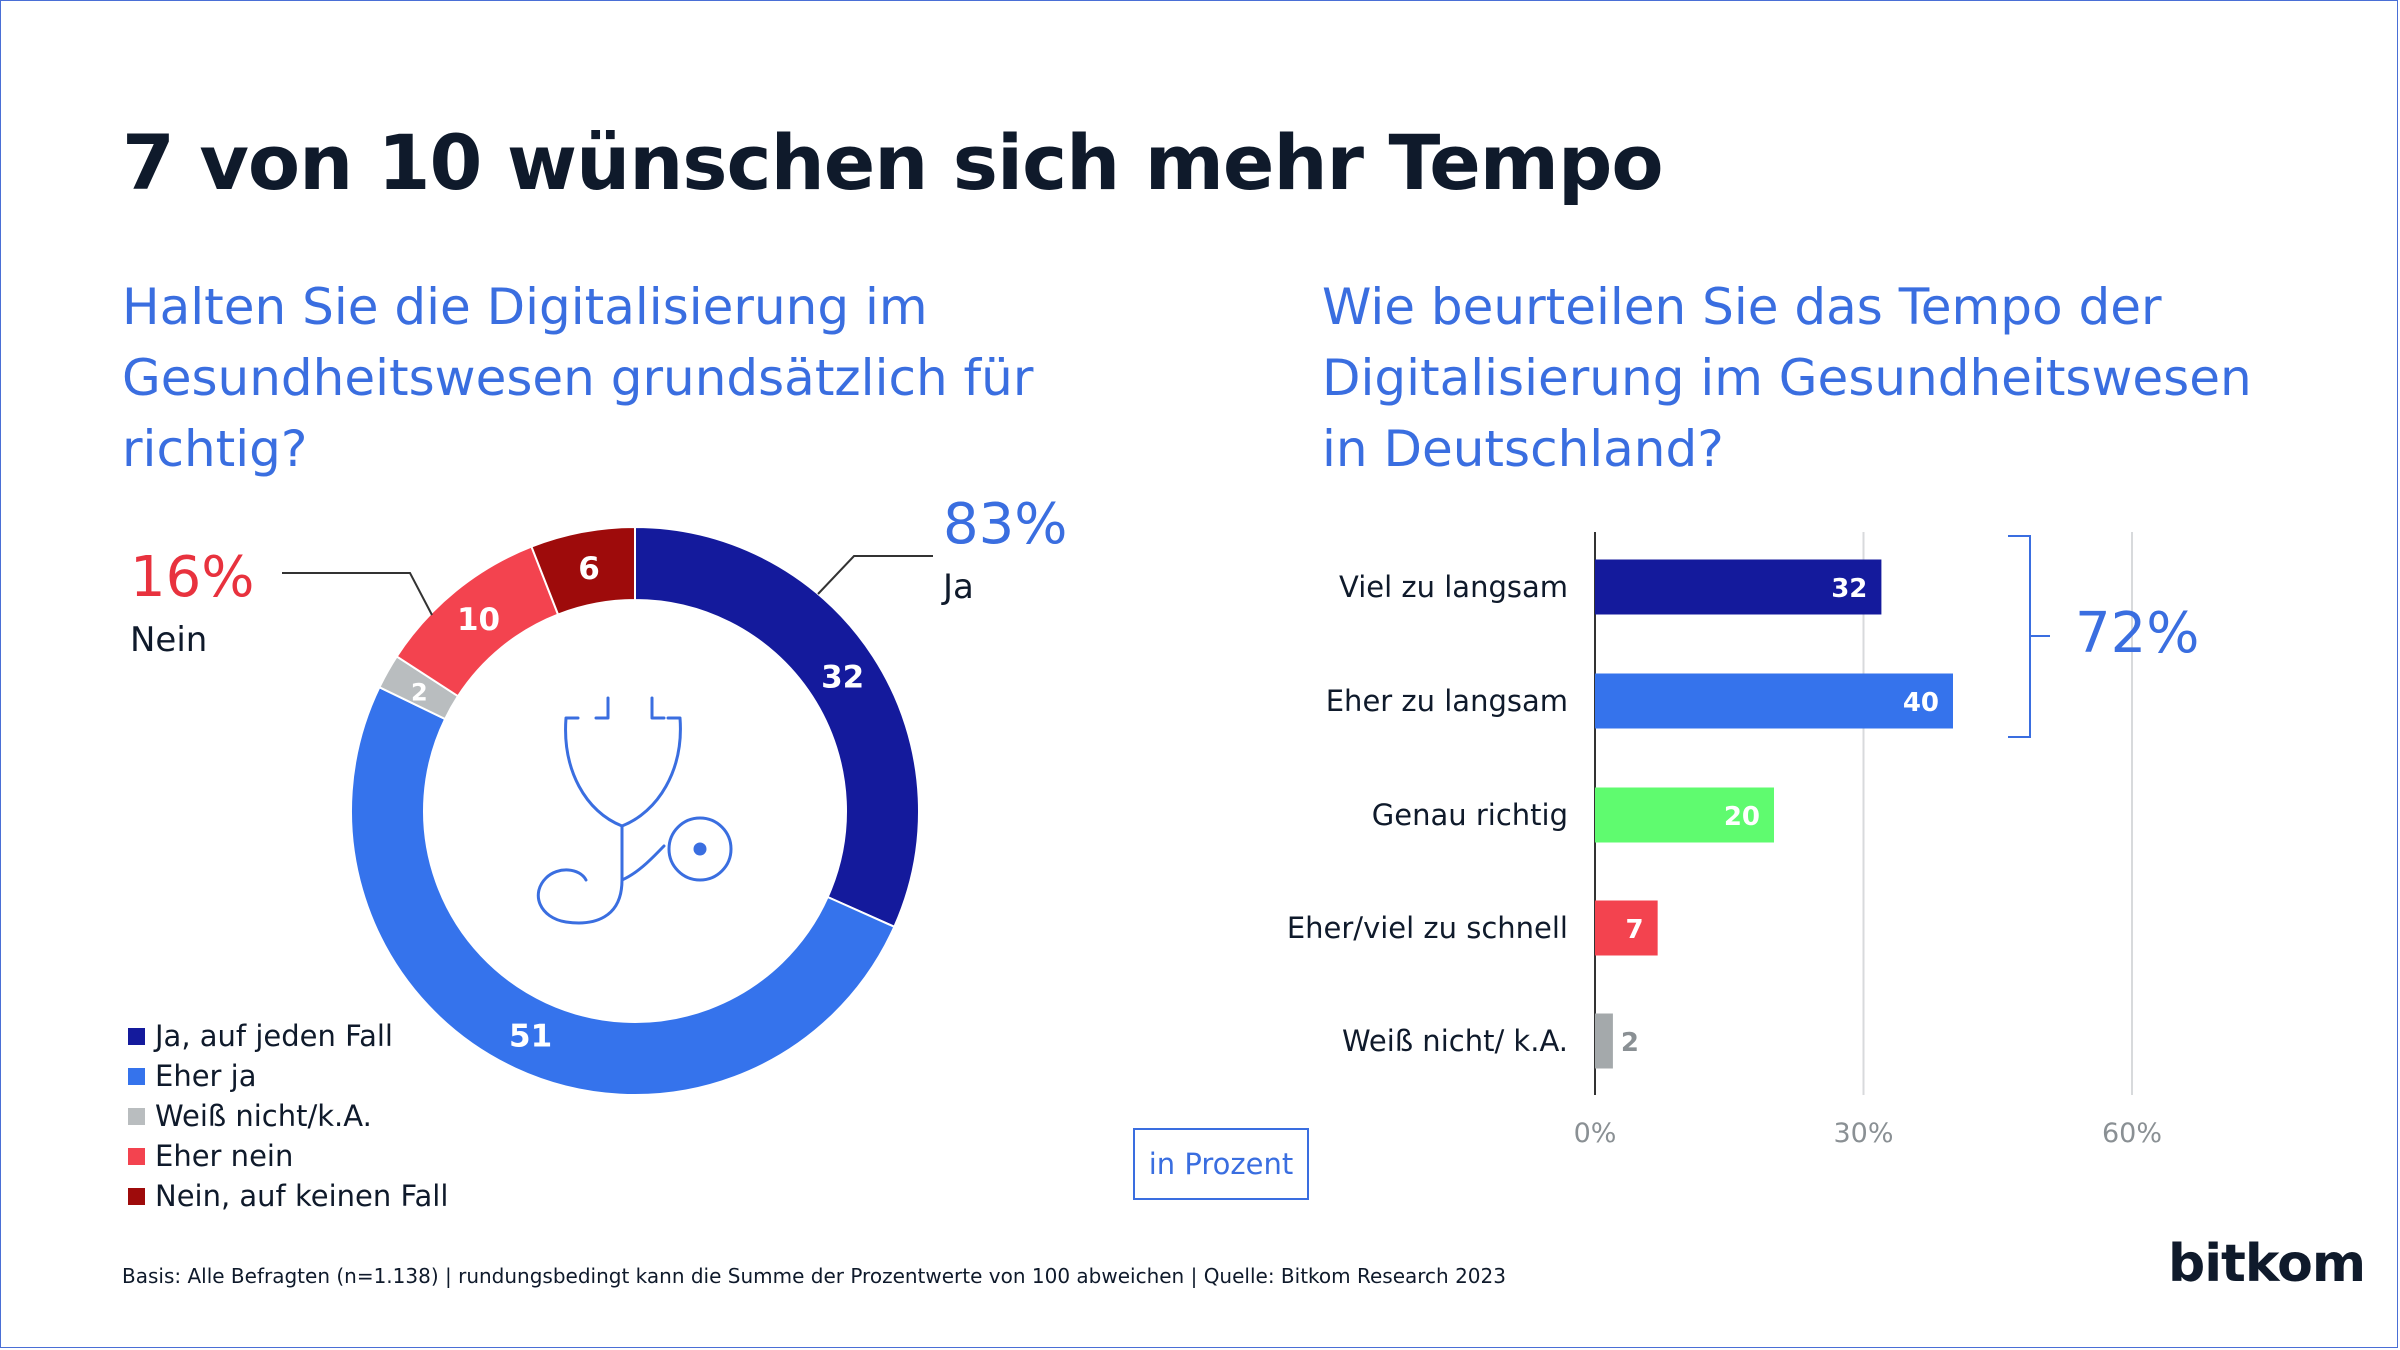 The height and width of the screenshot is (1350, 2400). Describe the element at coordinates (1630, 1043) in the screenshot. I see `bar-value-label: 2` at that location.